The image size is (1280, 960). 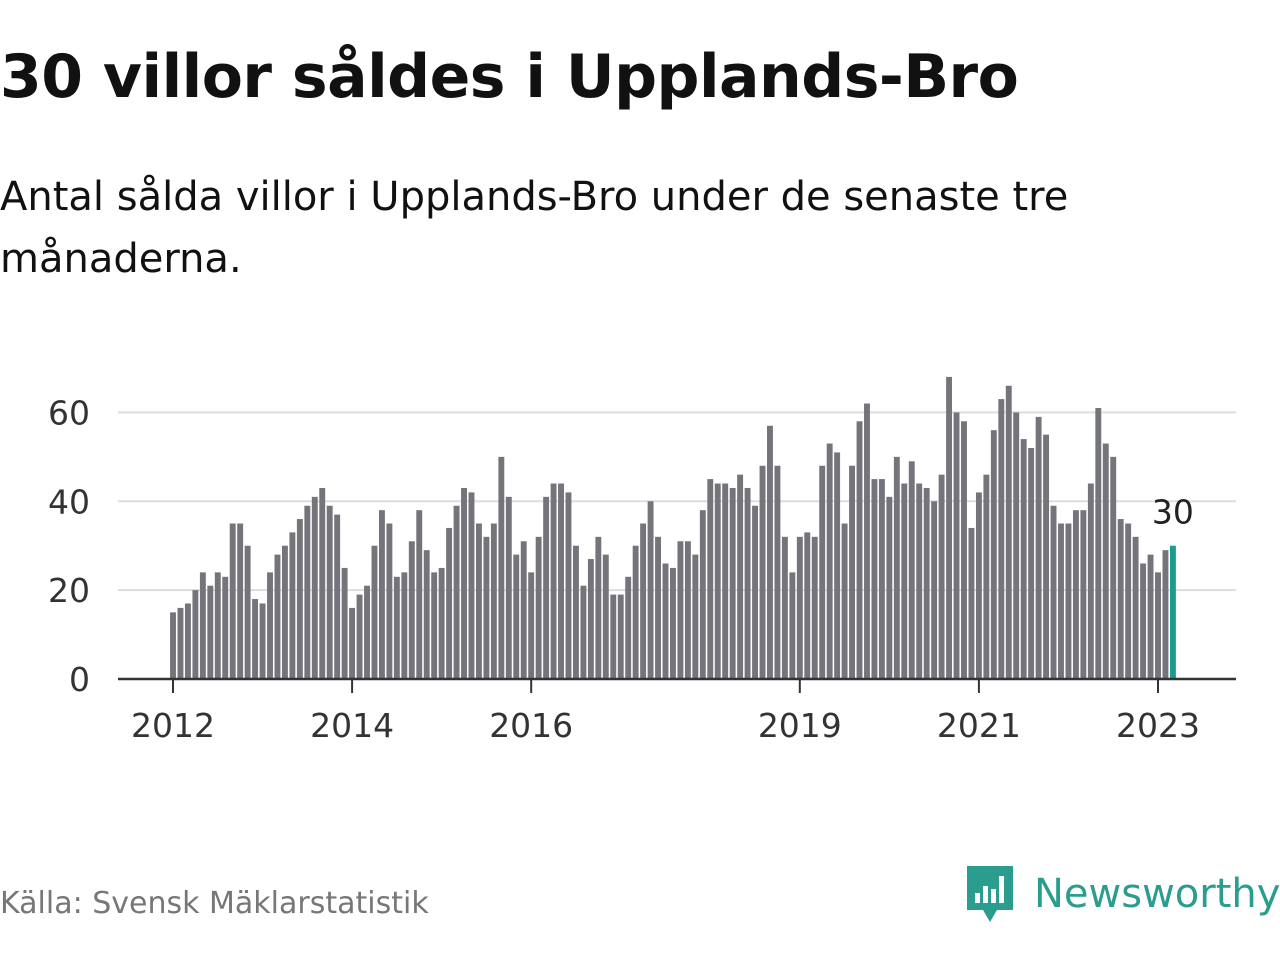 What do you see at coordinates (800, 725) in the screenshot?
I see `x-tick-label: 2019` at bounding box center [800, 725].